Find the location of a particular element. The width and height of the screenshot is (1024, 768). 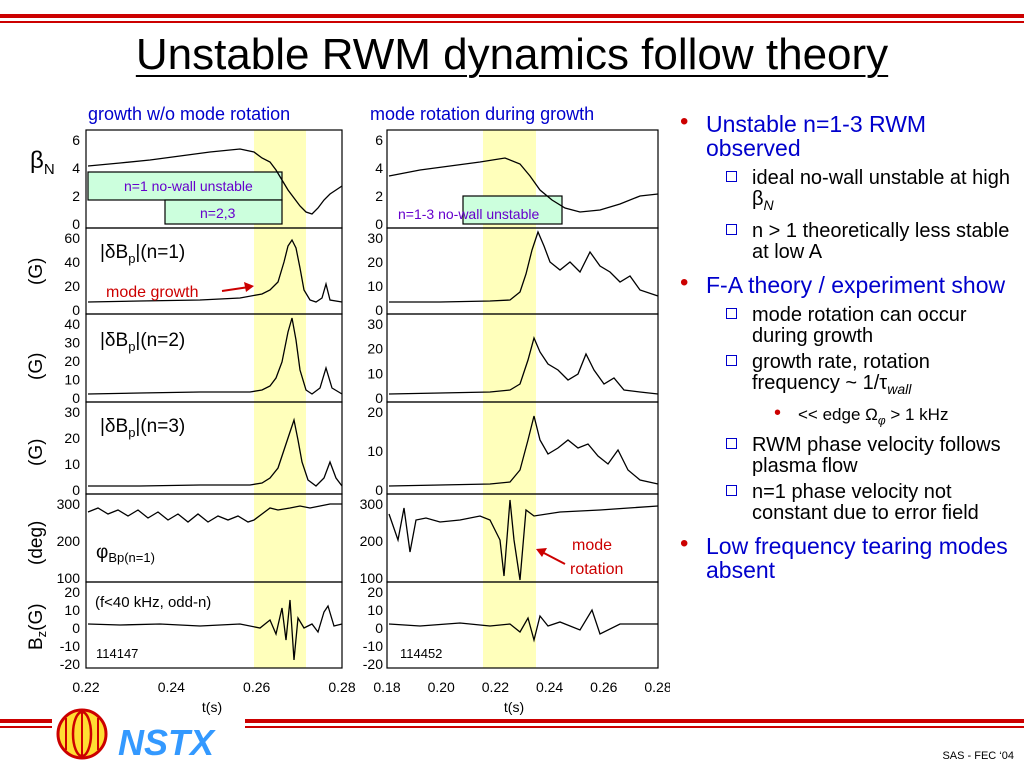

nstx-logo-icon is located at coordinates (82, 734).